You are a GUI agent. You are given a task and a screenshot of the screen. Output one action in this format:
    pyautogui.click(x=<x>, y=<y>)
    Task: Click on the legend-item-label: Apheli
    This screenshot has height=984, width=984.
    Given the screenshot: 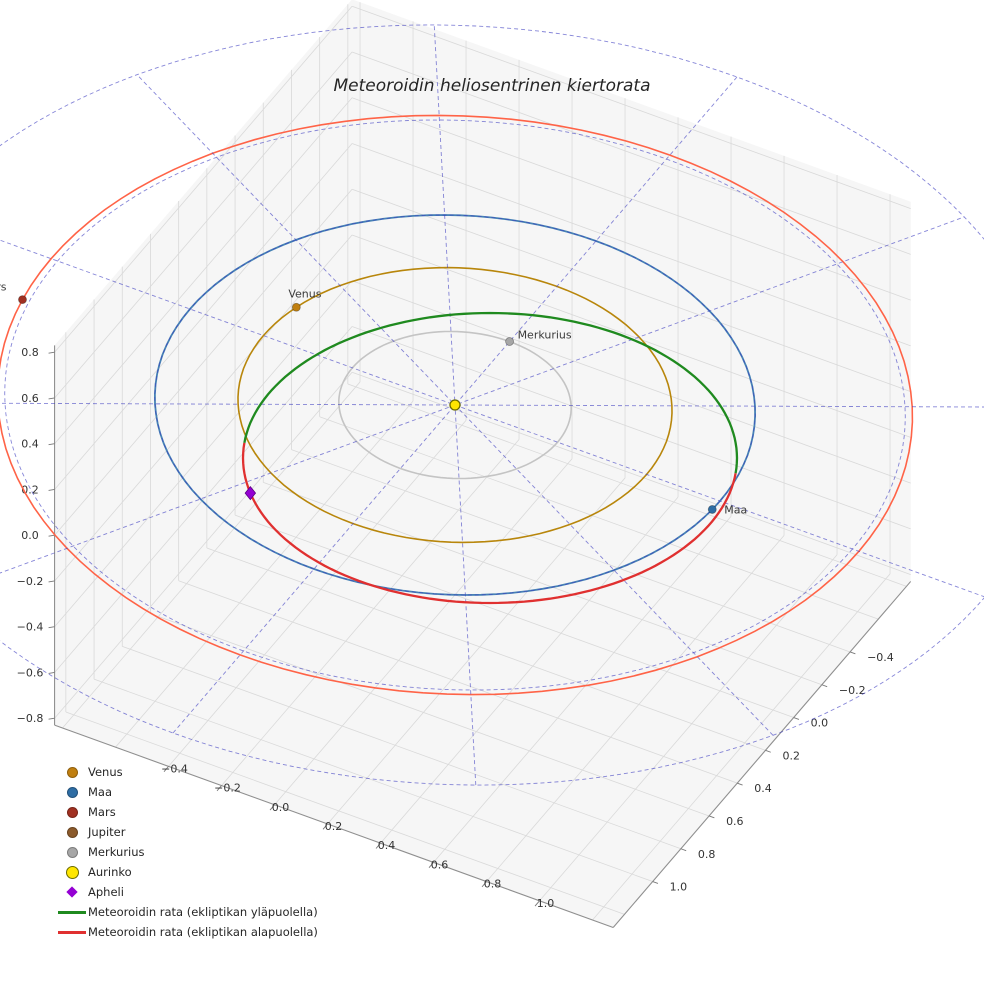 What is the action you would take?
    pyautogui.click(x=106, y=892)
    